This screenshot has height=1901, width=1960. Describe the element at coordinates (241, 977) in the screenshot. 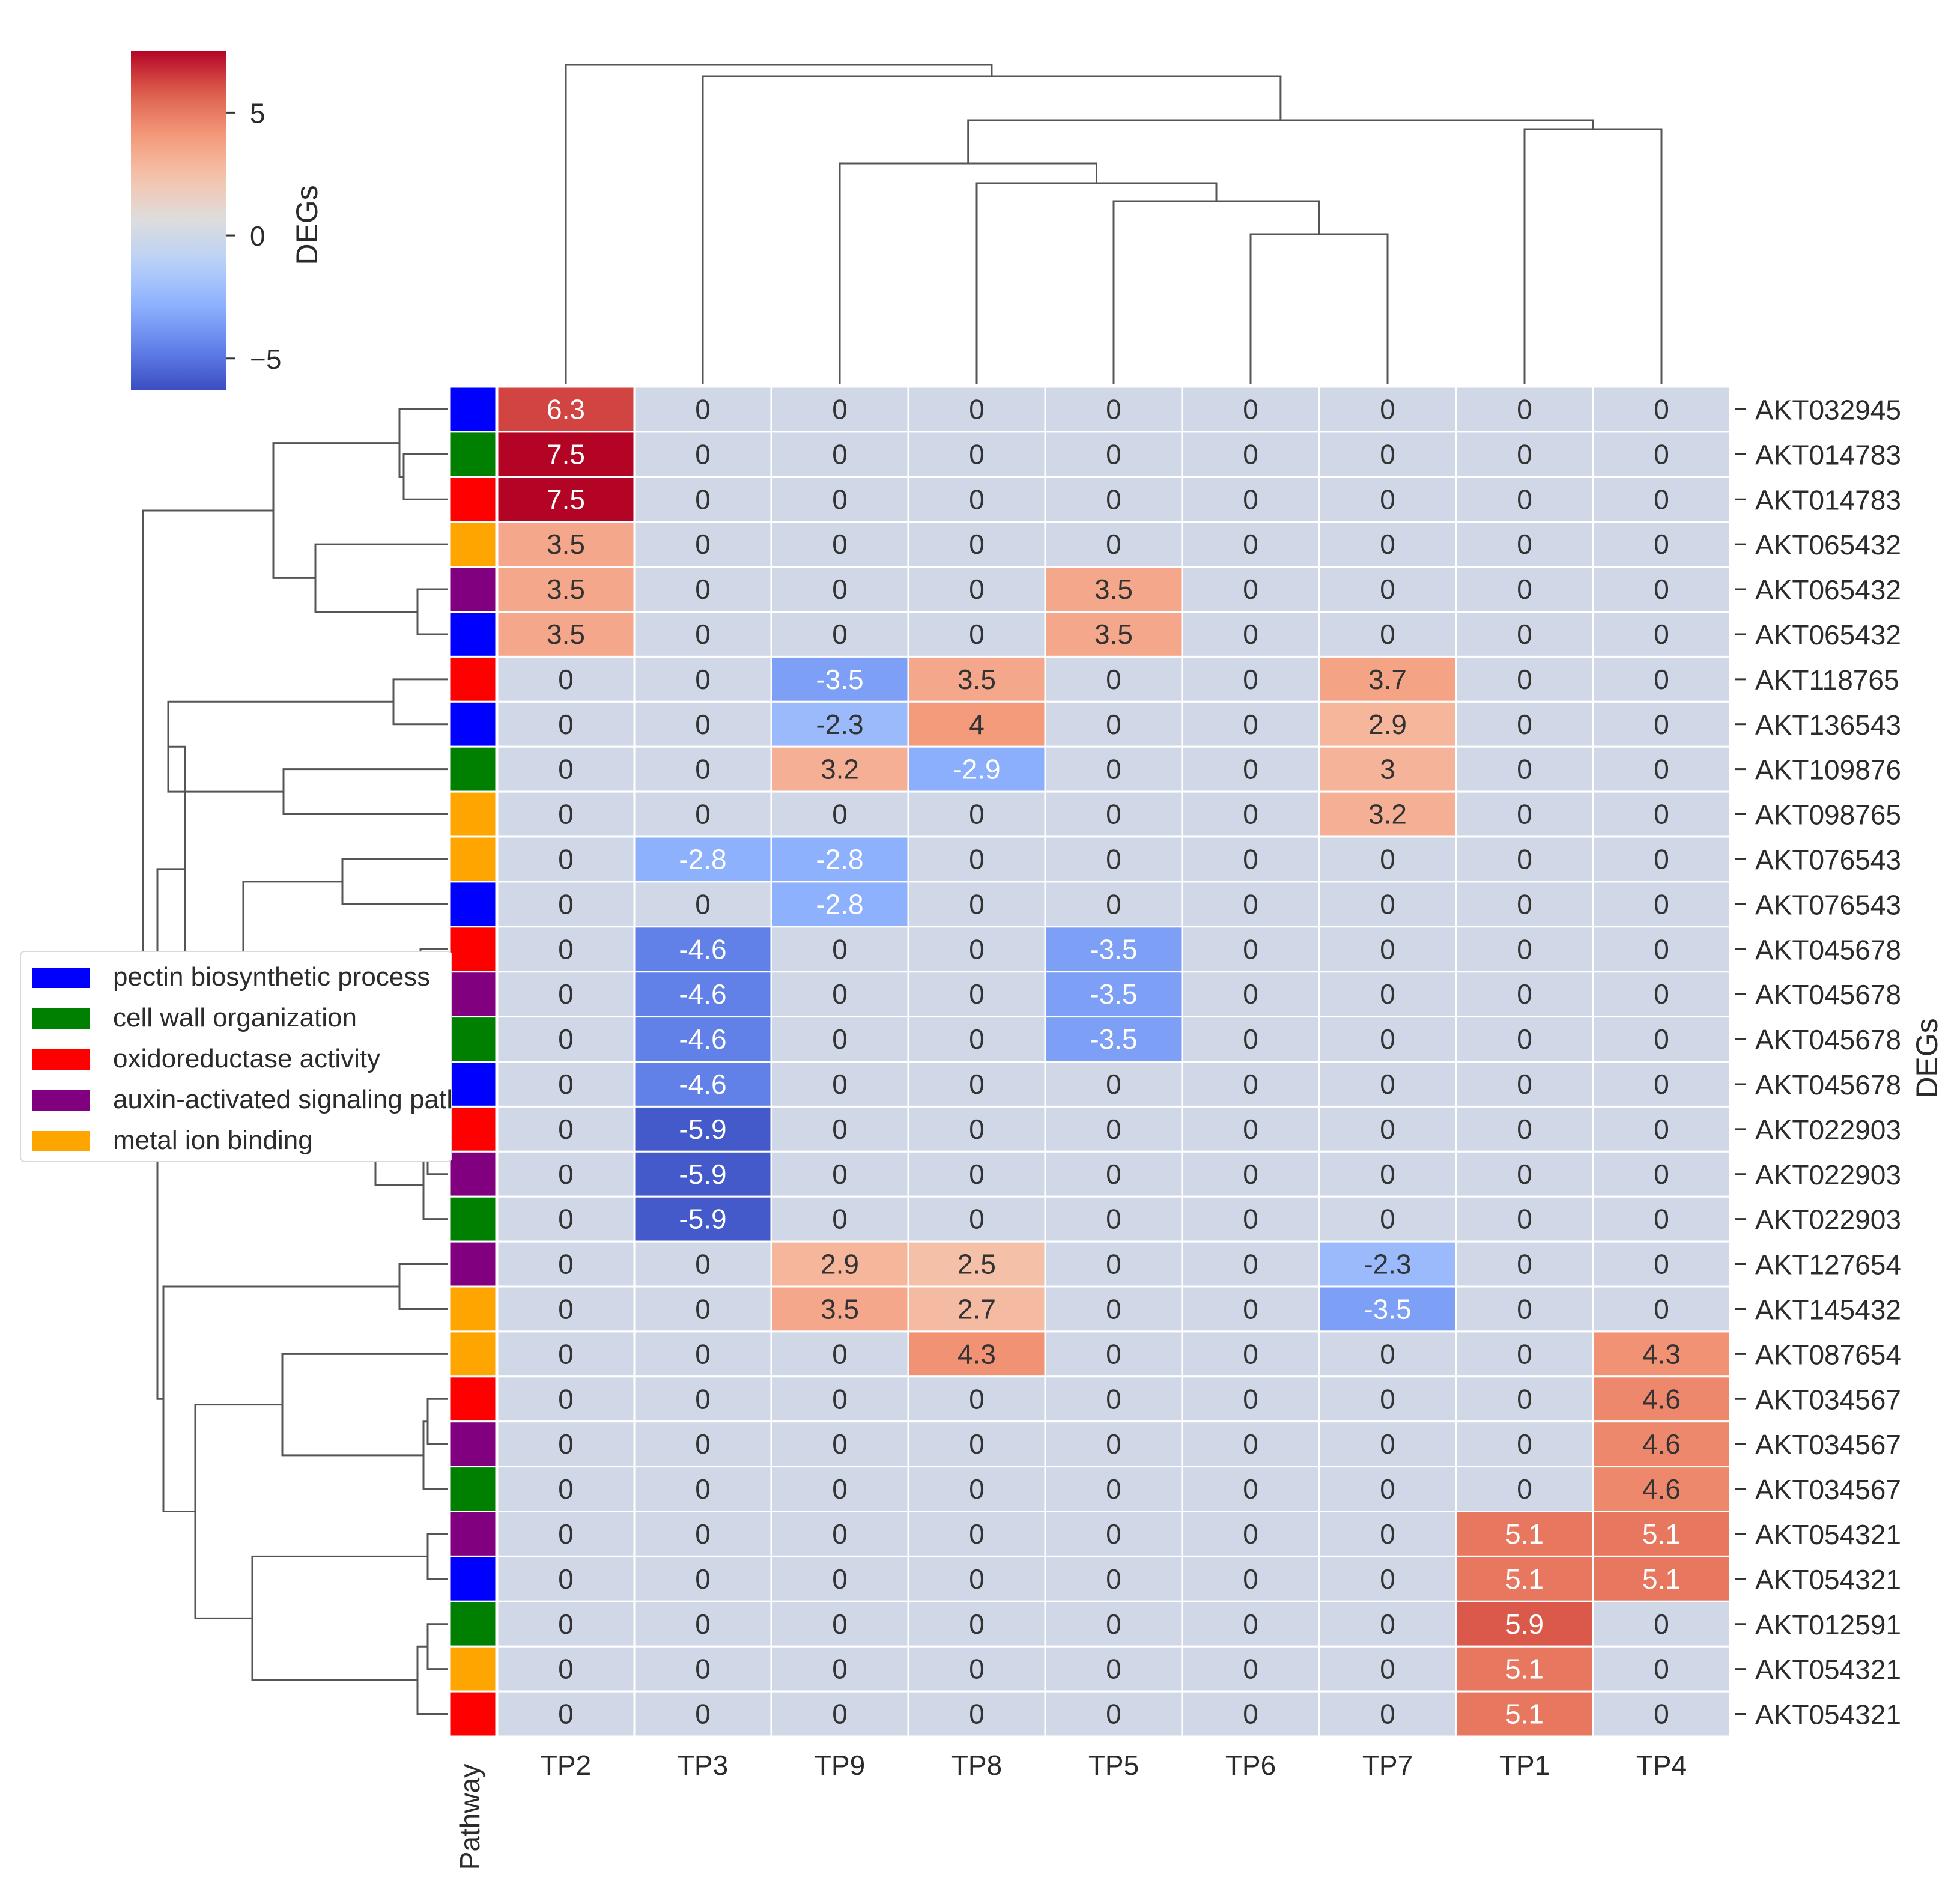

I see `legend-item: pectin biosynthetic process` at that location.